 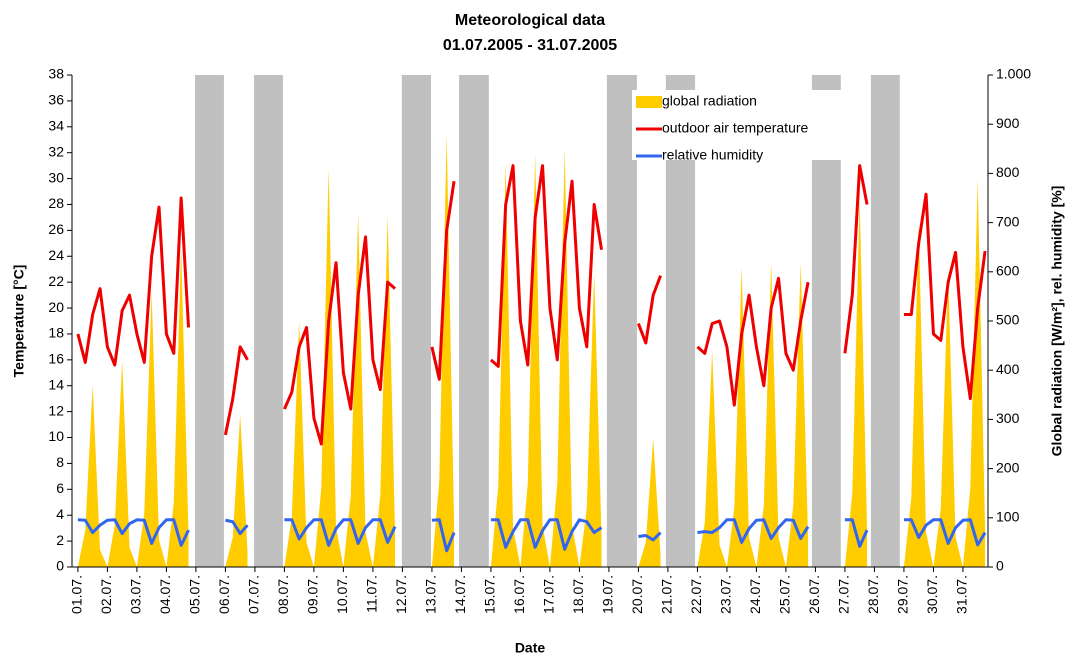 What do you see at coordinates (608, 594) in the screenshot?
I see `x-tick-label: 19.07.` at bounding box center [608, 594].